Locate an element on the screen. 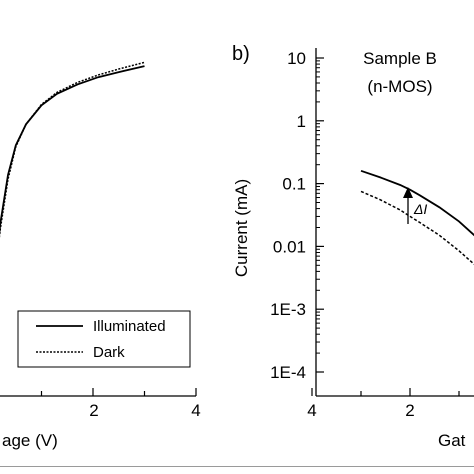 The image size is (474, 474). delta-i-label: ΔI is located at coordinates (420, 209).